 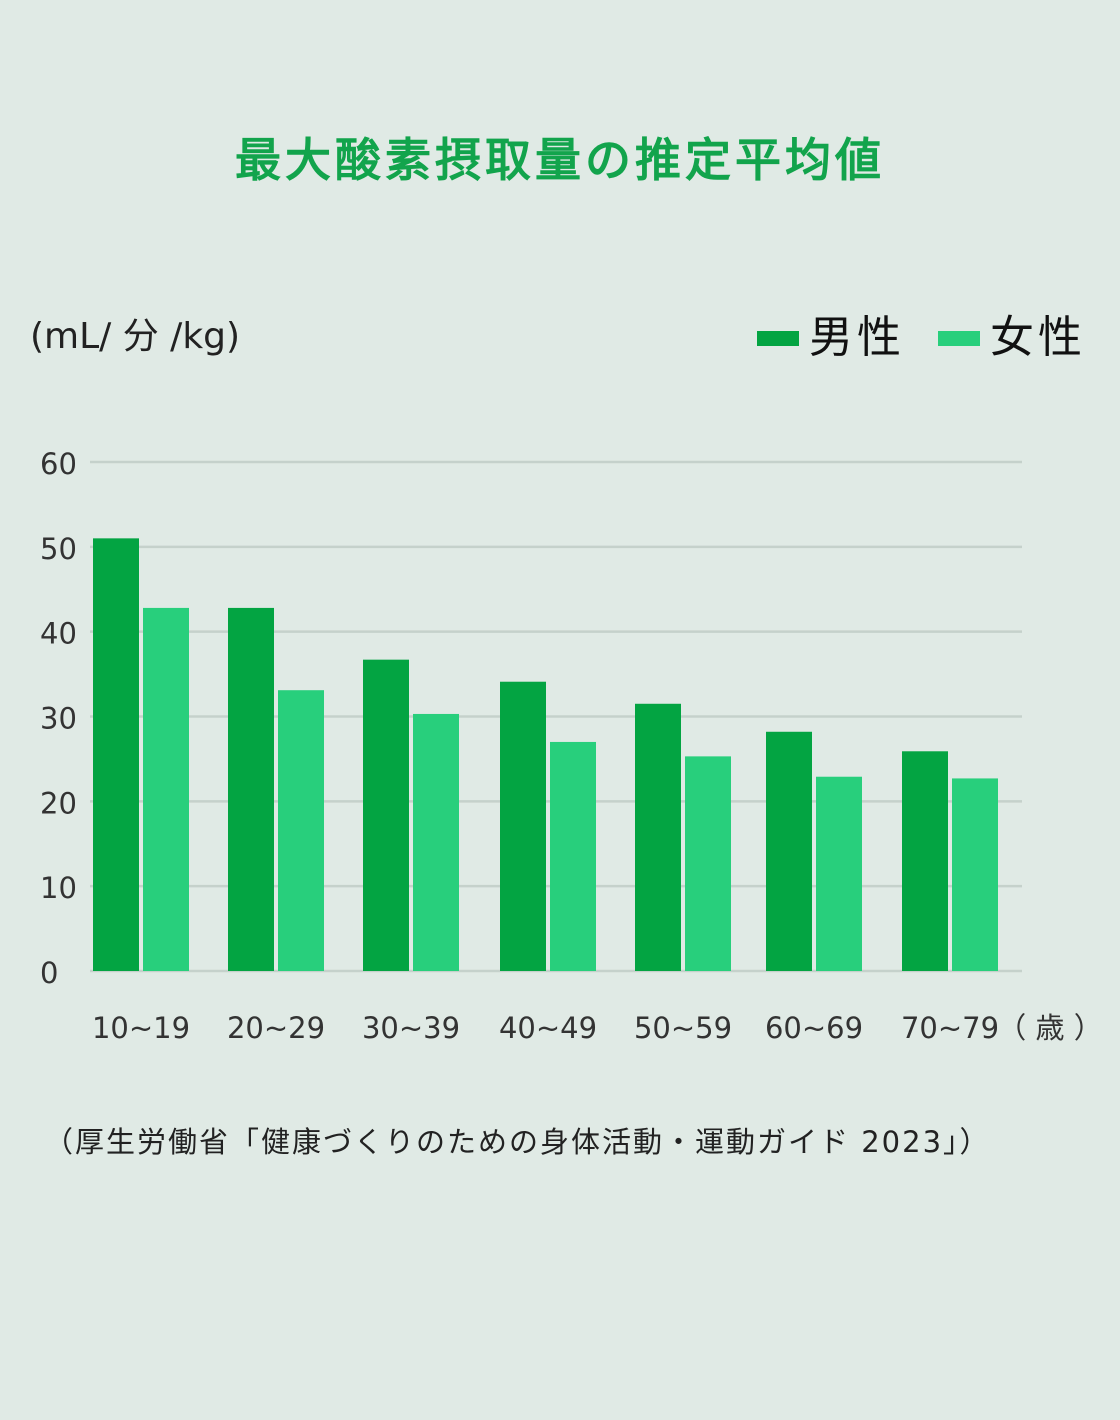 I want to click on legend-label-male: 男性, so click(x=857, y=337).